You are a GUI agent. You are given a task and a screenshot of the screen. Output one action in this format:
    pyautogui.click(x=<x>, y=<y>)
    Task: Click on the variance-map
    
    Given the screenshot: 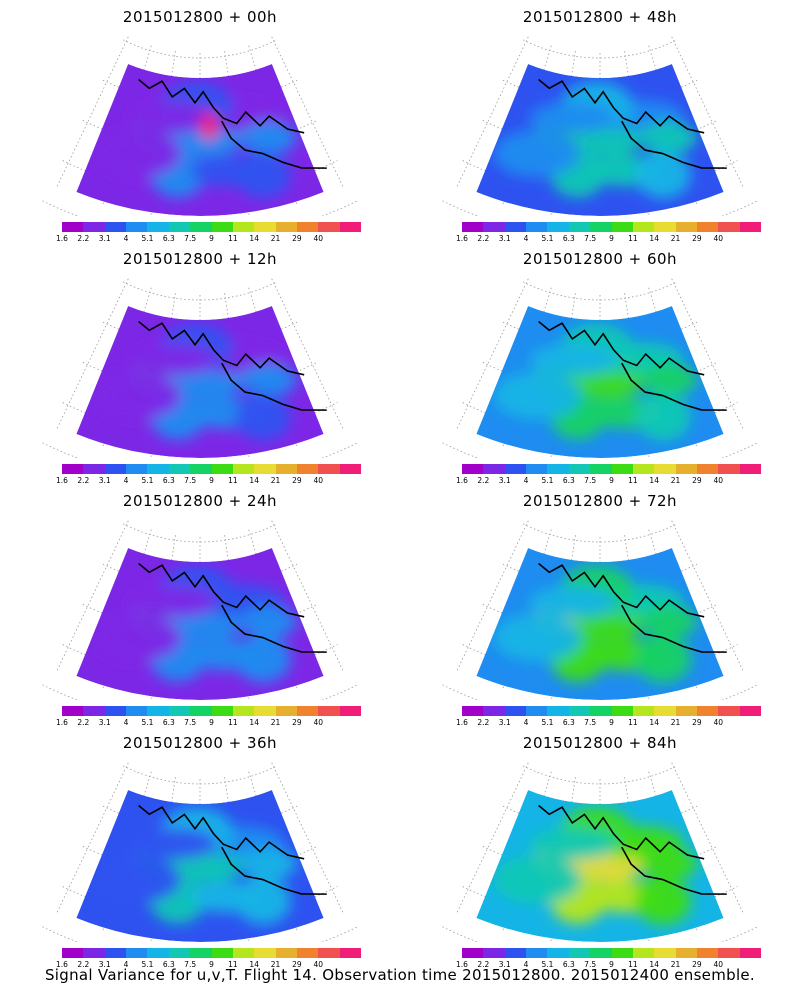 What is the action you would take?
    pyautogui.click(x=600, y=852)
    